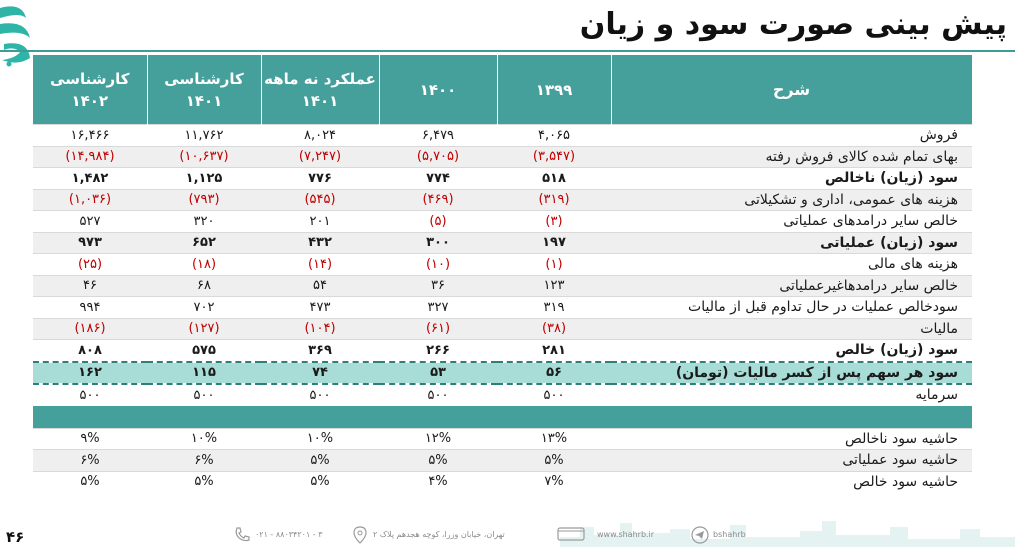 The image size is (1015, 547). I want to click on value-cell: ۶,۴۷۹, so click(438, 135).